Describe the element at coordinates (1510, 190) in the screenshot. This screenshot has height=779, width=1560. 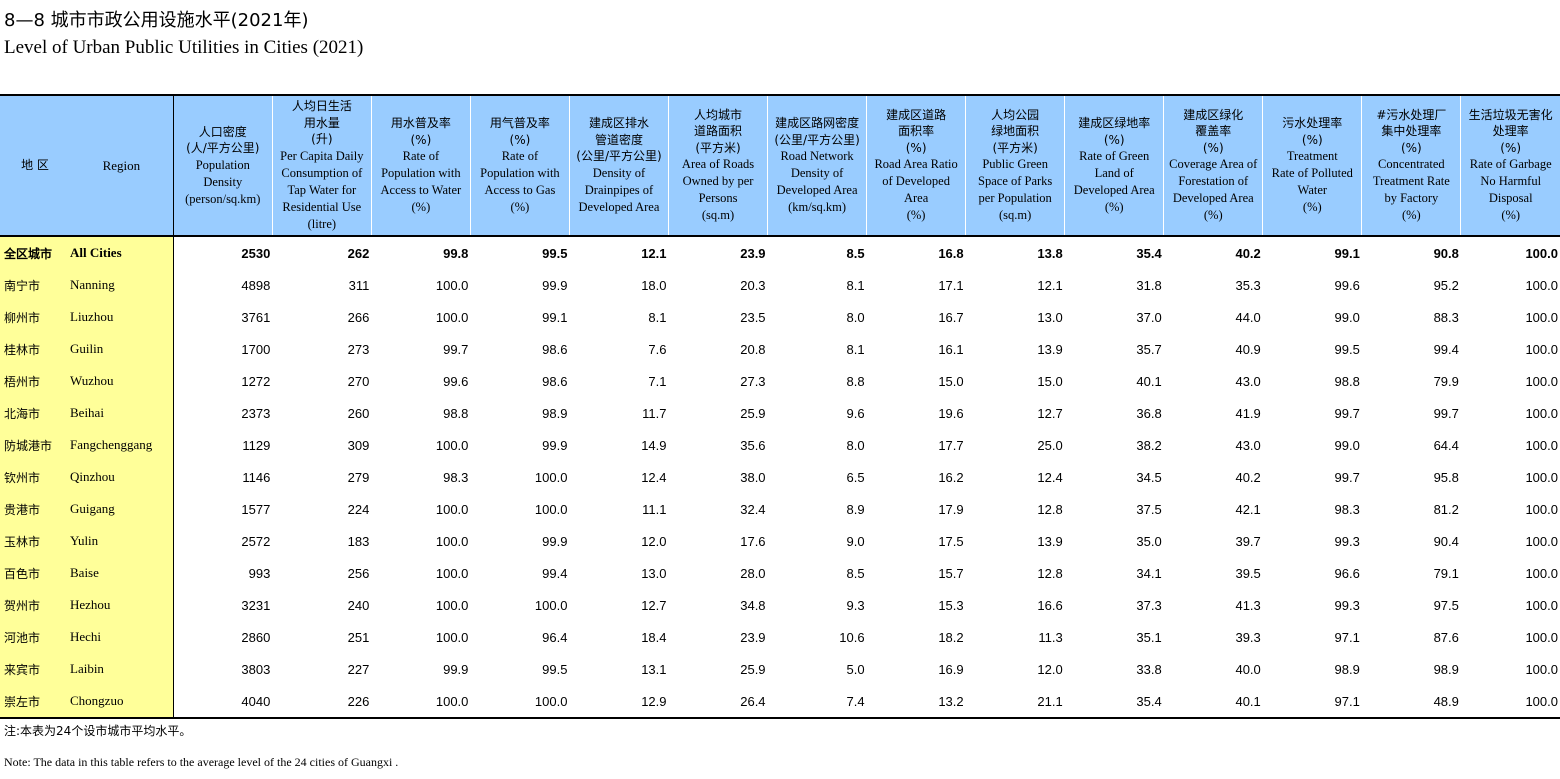
I see `column-header-en: Rate of Garbage No Harmful Disposal (%)` at that location.